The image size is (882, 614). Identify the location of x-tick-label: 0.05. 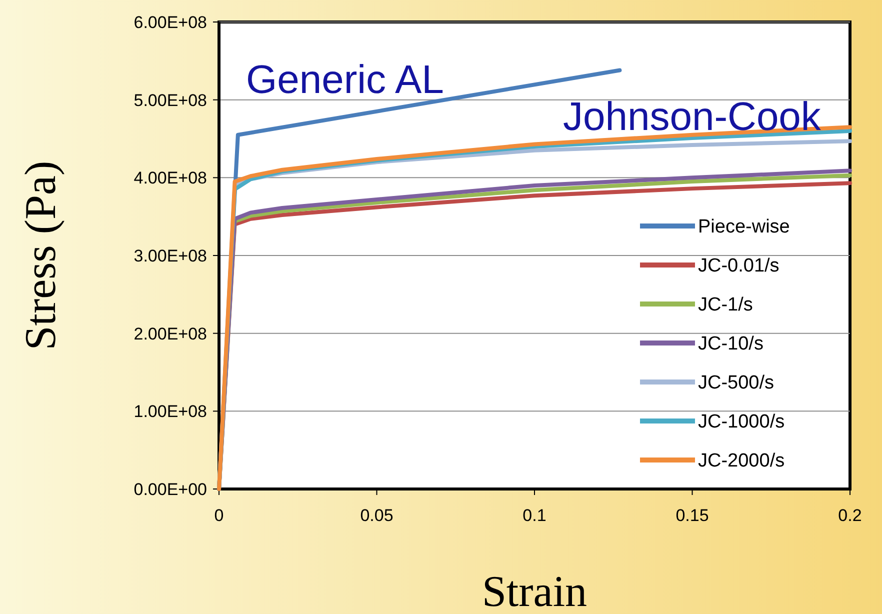
(377, 515).